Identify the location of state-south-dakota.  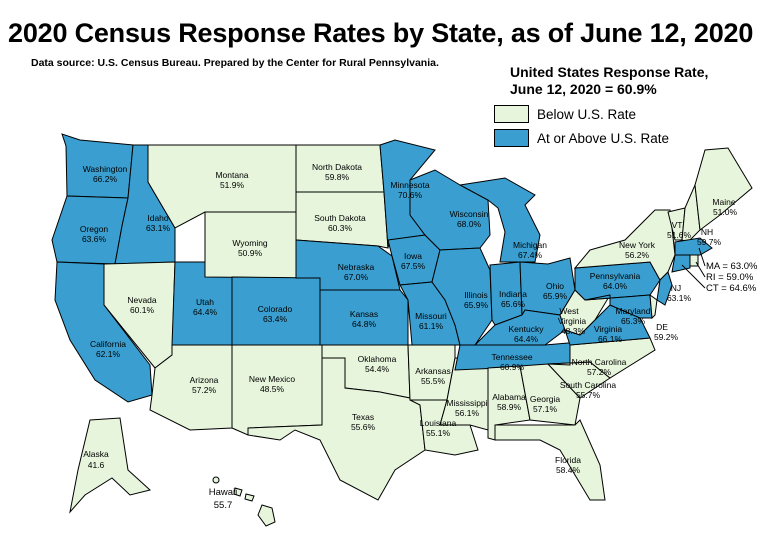
(342, 220).